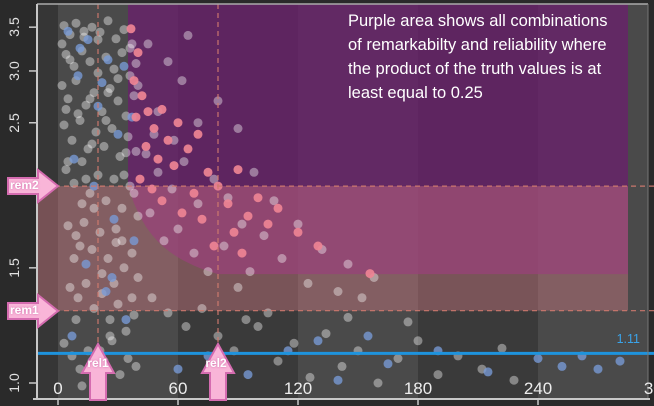 The image size is (654, 406). What do you see at coordinates (58, 388) in the screenshot?
I see `x-tick-label: 0` at bounding box center [58, 388].